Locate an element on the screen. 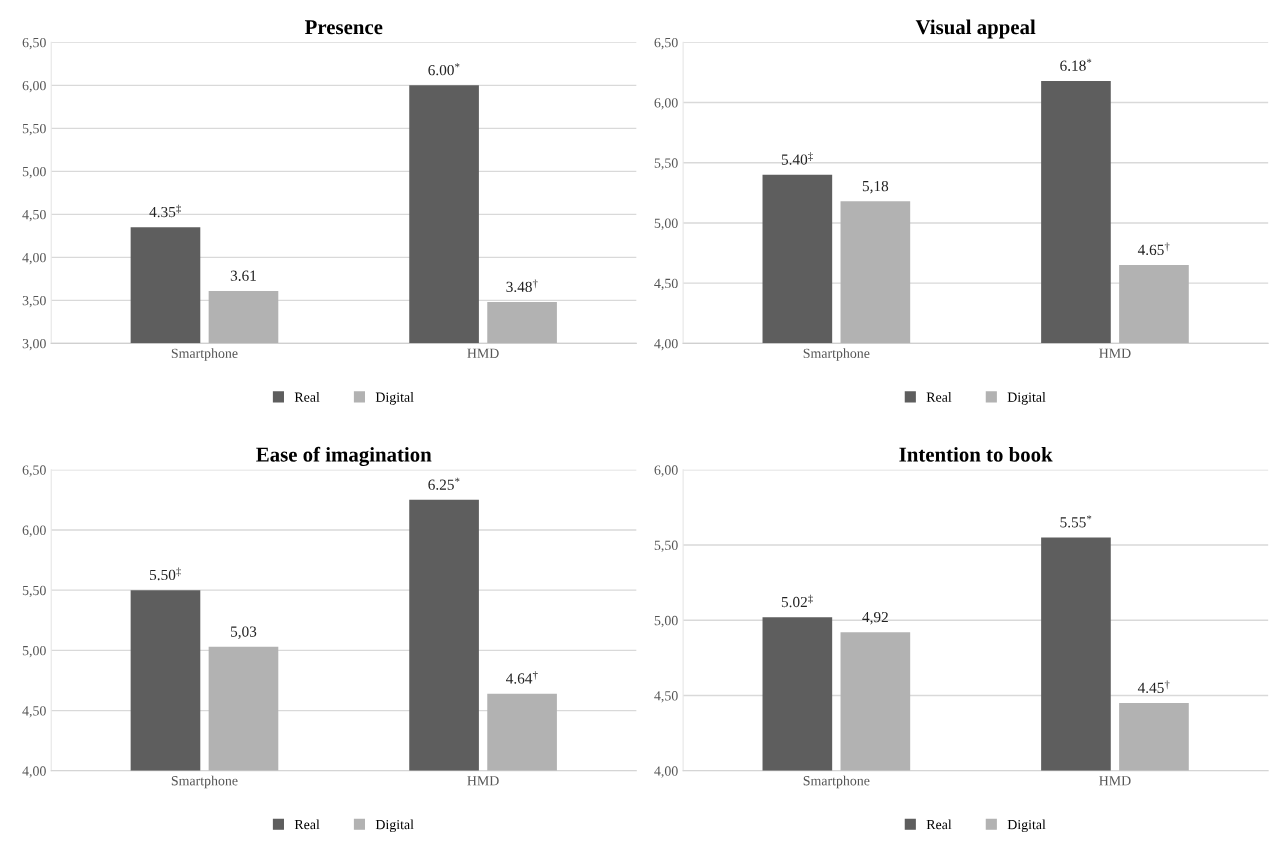 This screenshot has height=847, width=1281. data-label: 3.48$^{†}$ is located at coordinates (522, 286).